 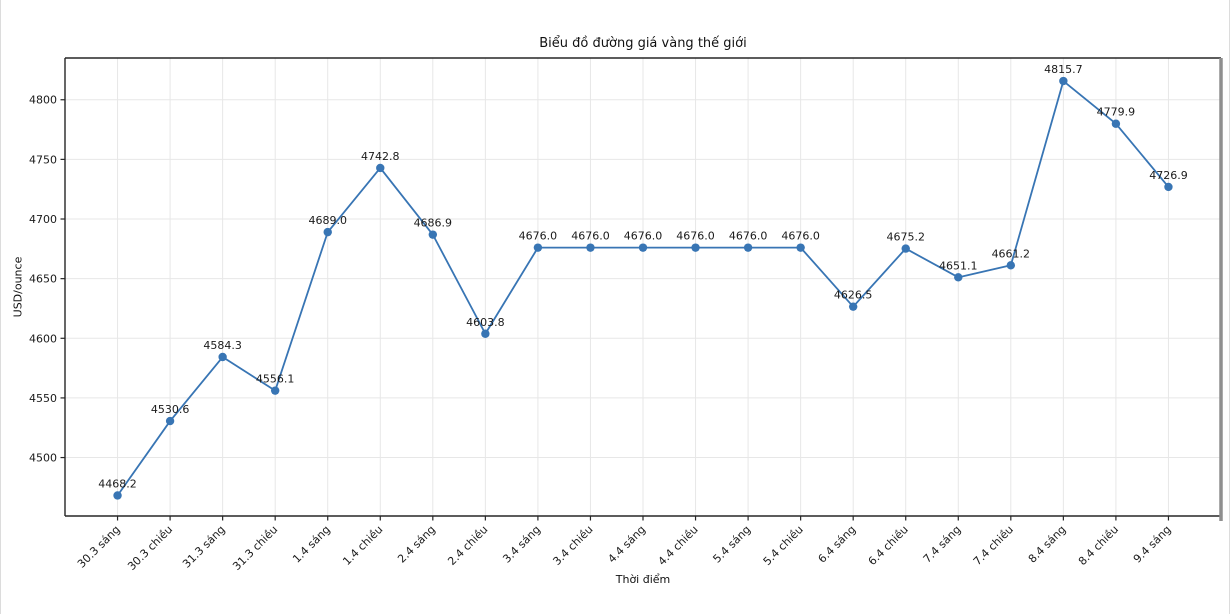 What do you see at coordinates (643, 579) in the screenshot?
I see `x-axis-label: Thời điểm` at bounding box center [643, 579].